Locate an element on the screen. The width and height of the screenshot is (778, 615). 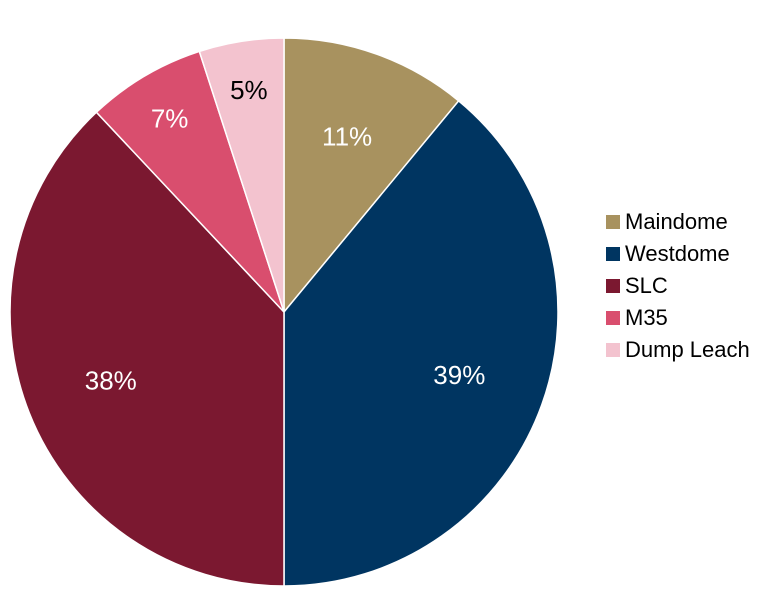
legend-item-slc: SLC is located at coordinates (678, 286).